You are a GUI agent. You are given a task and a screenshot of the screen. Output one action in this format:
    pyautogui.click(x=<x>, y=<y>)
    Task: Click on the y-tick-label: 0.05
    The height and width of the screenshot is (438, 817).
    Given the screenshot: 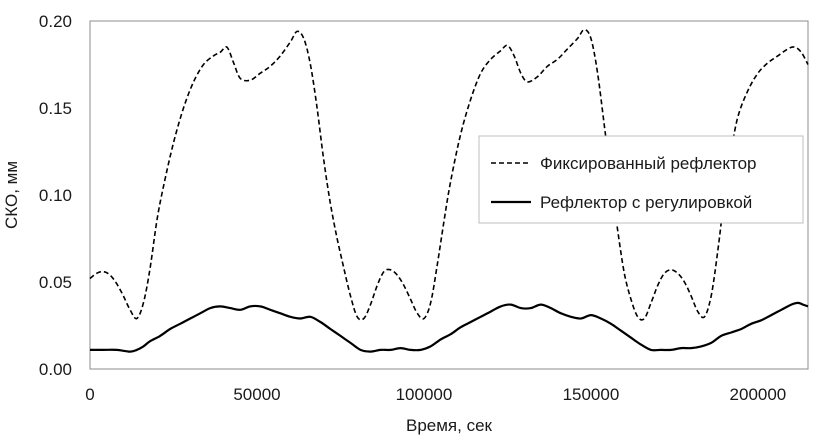 What is the action you would take?
    pyautogui.click(x=55, y=282)
    